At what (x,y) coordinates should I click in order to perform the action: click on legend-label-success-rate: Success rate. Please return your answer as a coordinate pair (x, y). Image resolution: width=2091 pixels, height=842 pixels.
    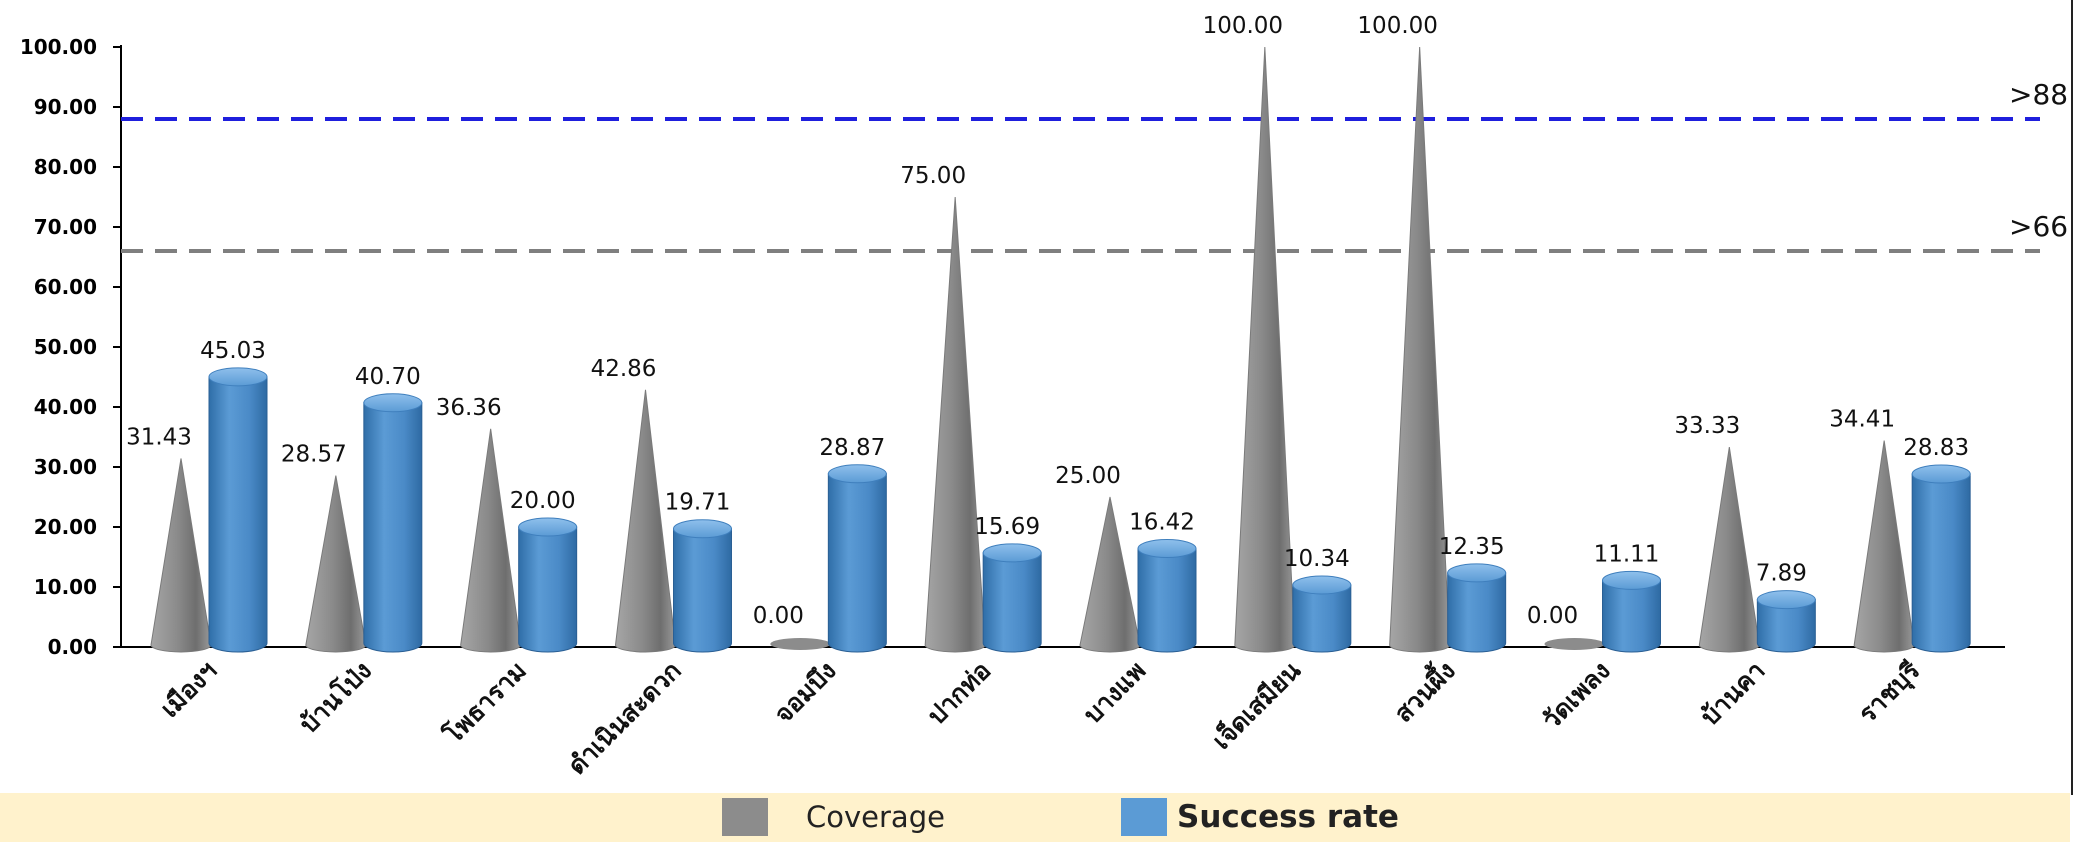
    Looking at the image, I should click on (1288, 817).